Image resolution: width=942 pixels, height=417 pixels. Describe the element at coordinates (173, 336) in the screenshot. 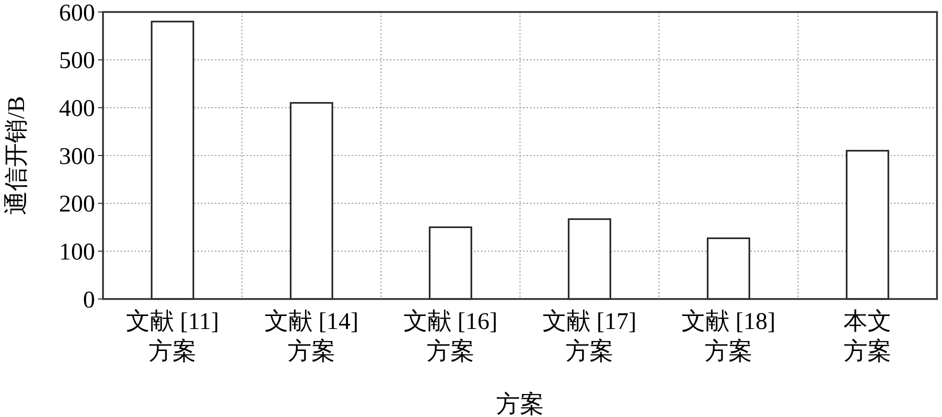

I see `x-tick-label: 文献 [11] 方案` at that location.